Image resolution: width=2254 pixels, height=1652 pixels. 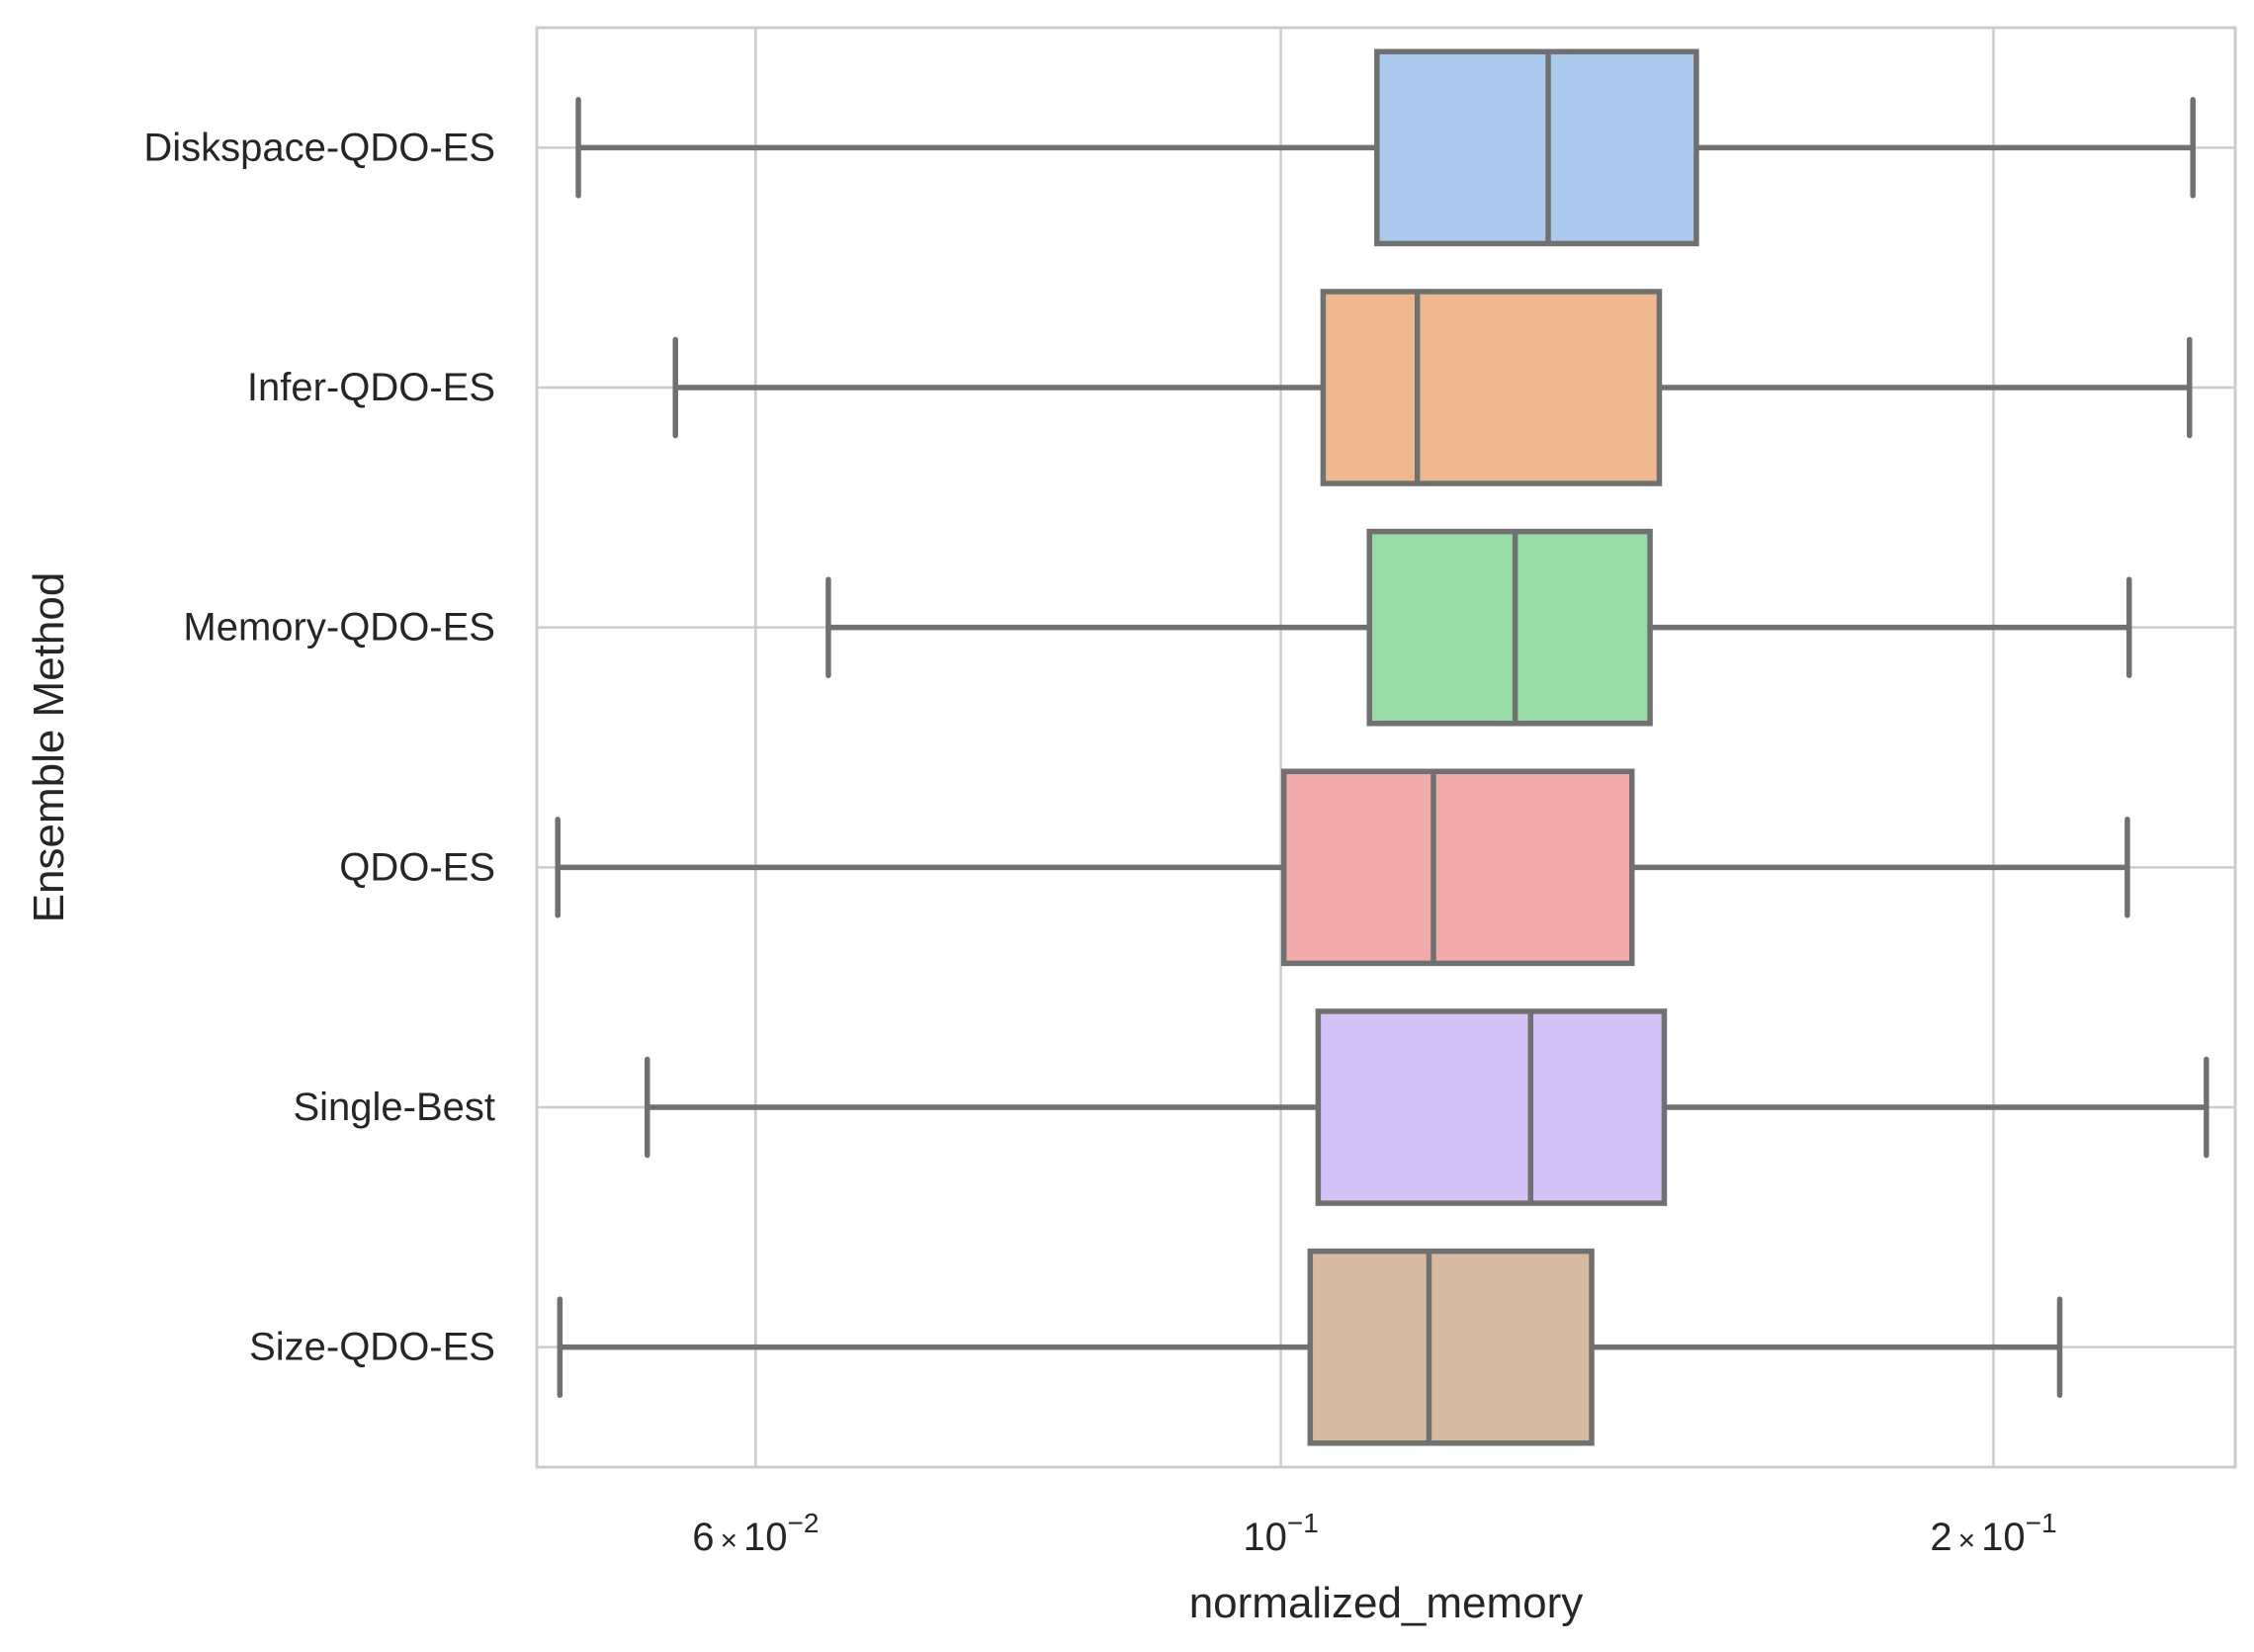 I want to click on y-tick-label: Diskspace-QDO-ES, so click(x=319, y=148).